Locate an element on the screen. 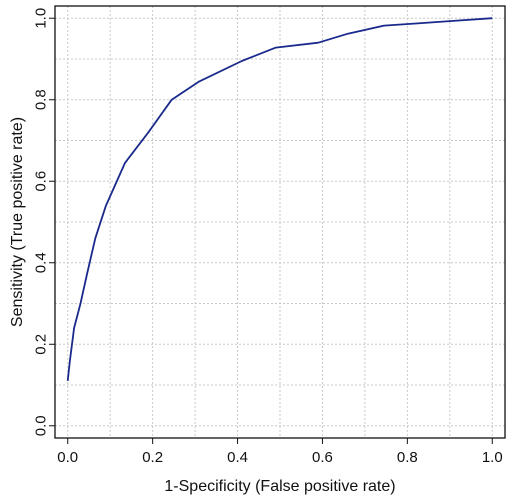  y-tick-label: 0.4 is located at coordinates (41, 262).